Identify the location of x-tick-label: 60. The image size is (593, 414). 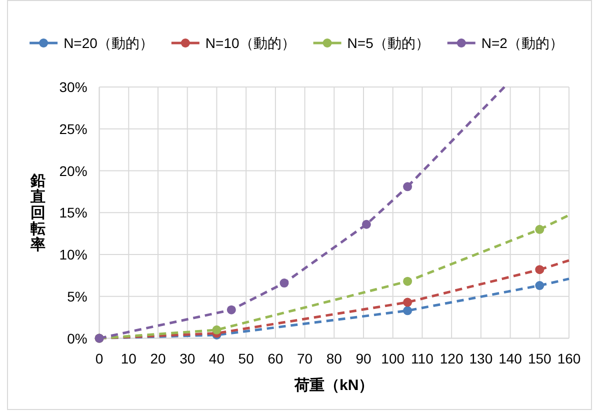
(276, 358).